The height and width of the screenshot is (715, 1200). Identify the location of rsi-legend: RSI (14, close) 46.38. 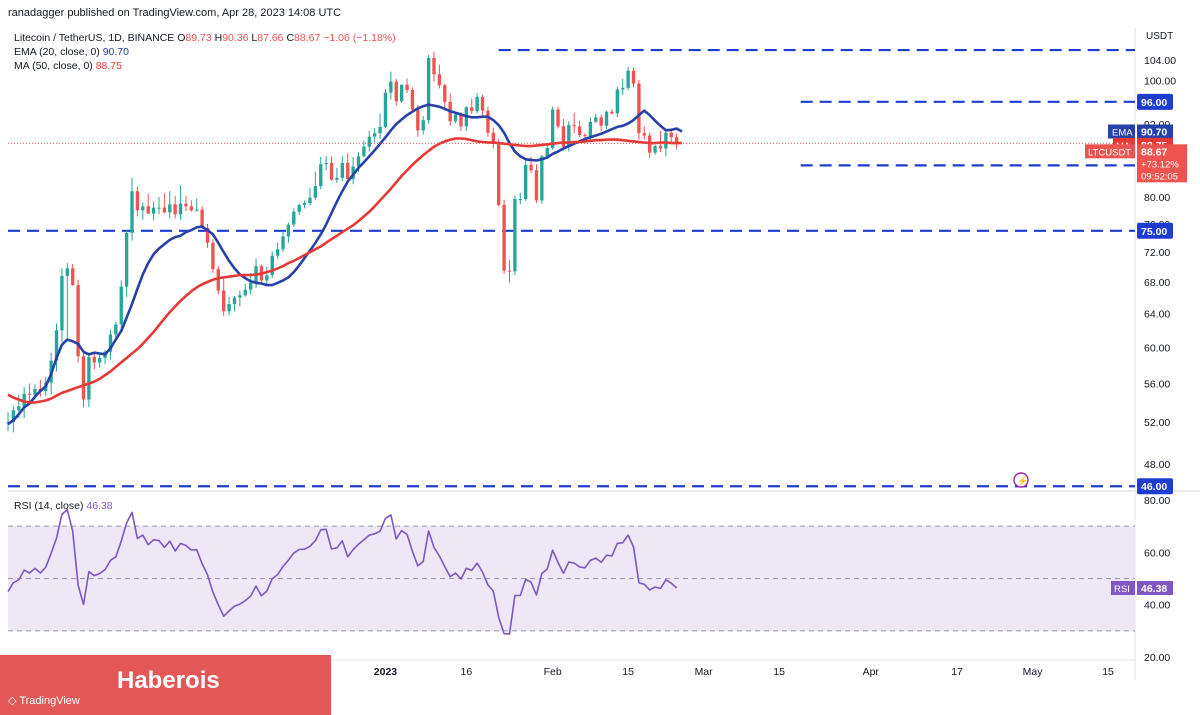
(63, 506).